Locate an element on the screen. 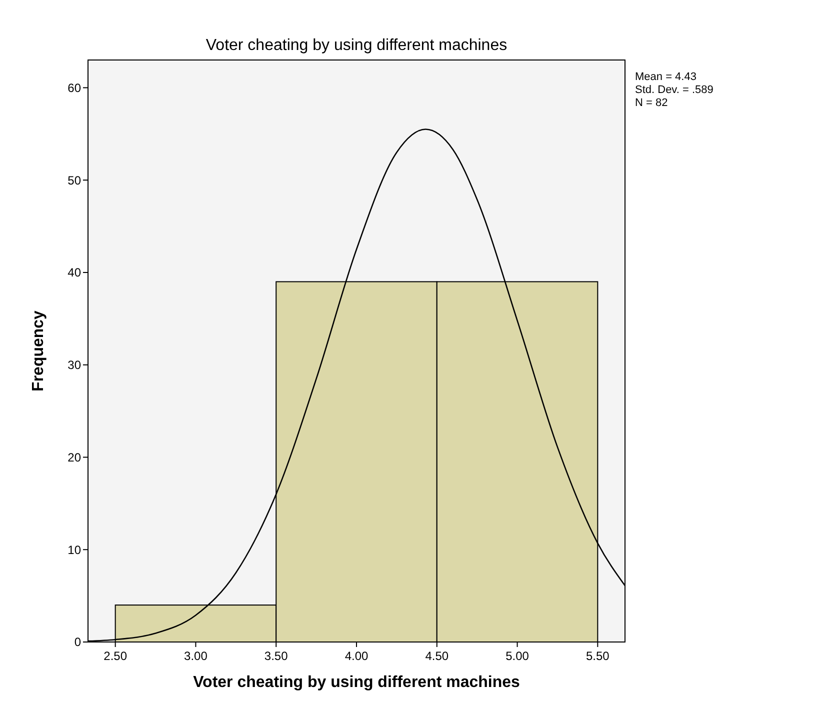 This screenshot has width=819, height=724. x-tick-label: 5.00 is located at coordinates (518, 656).